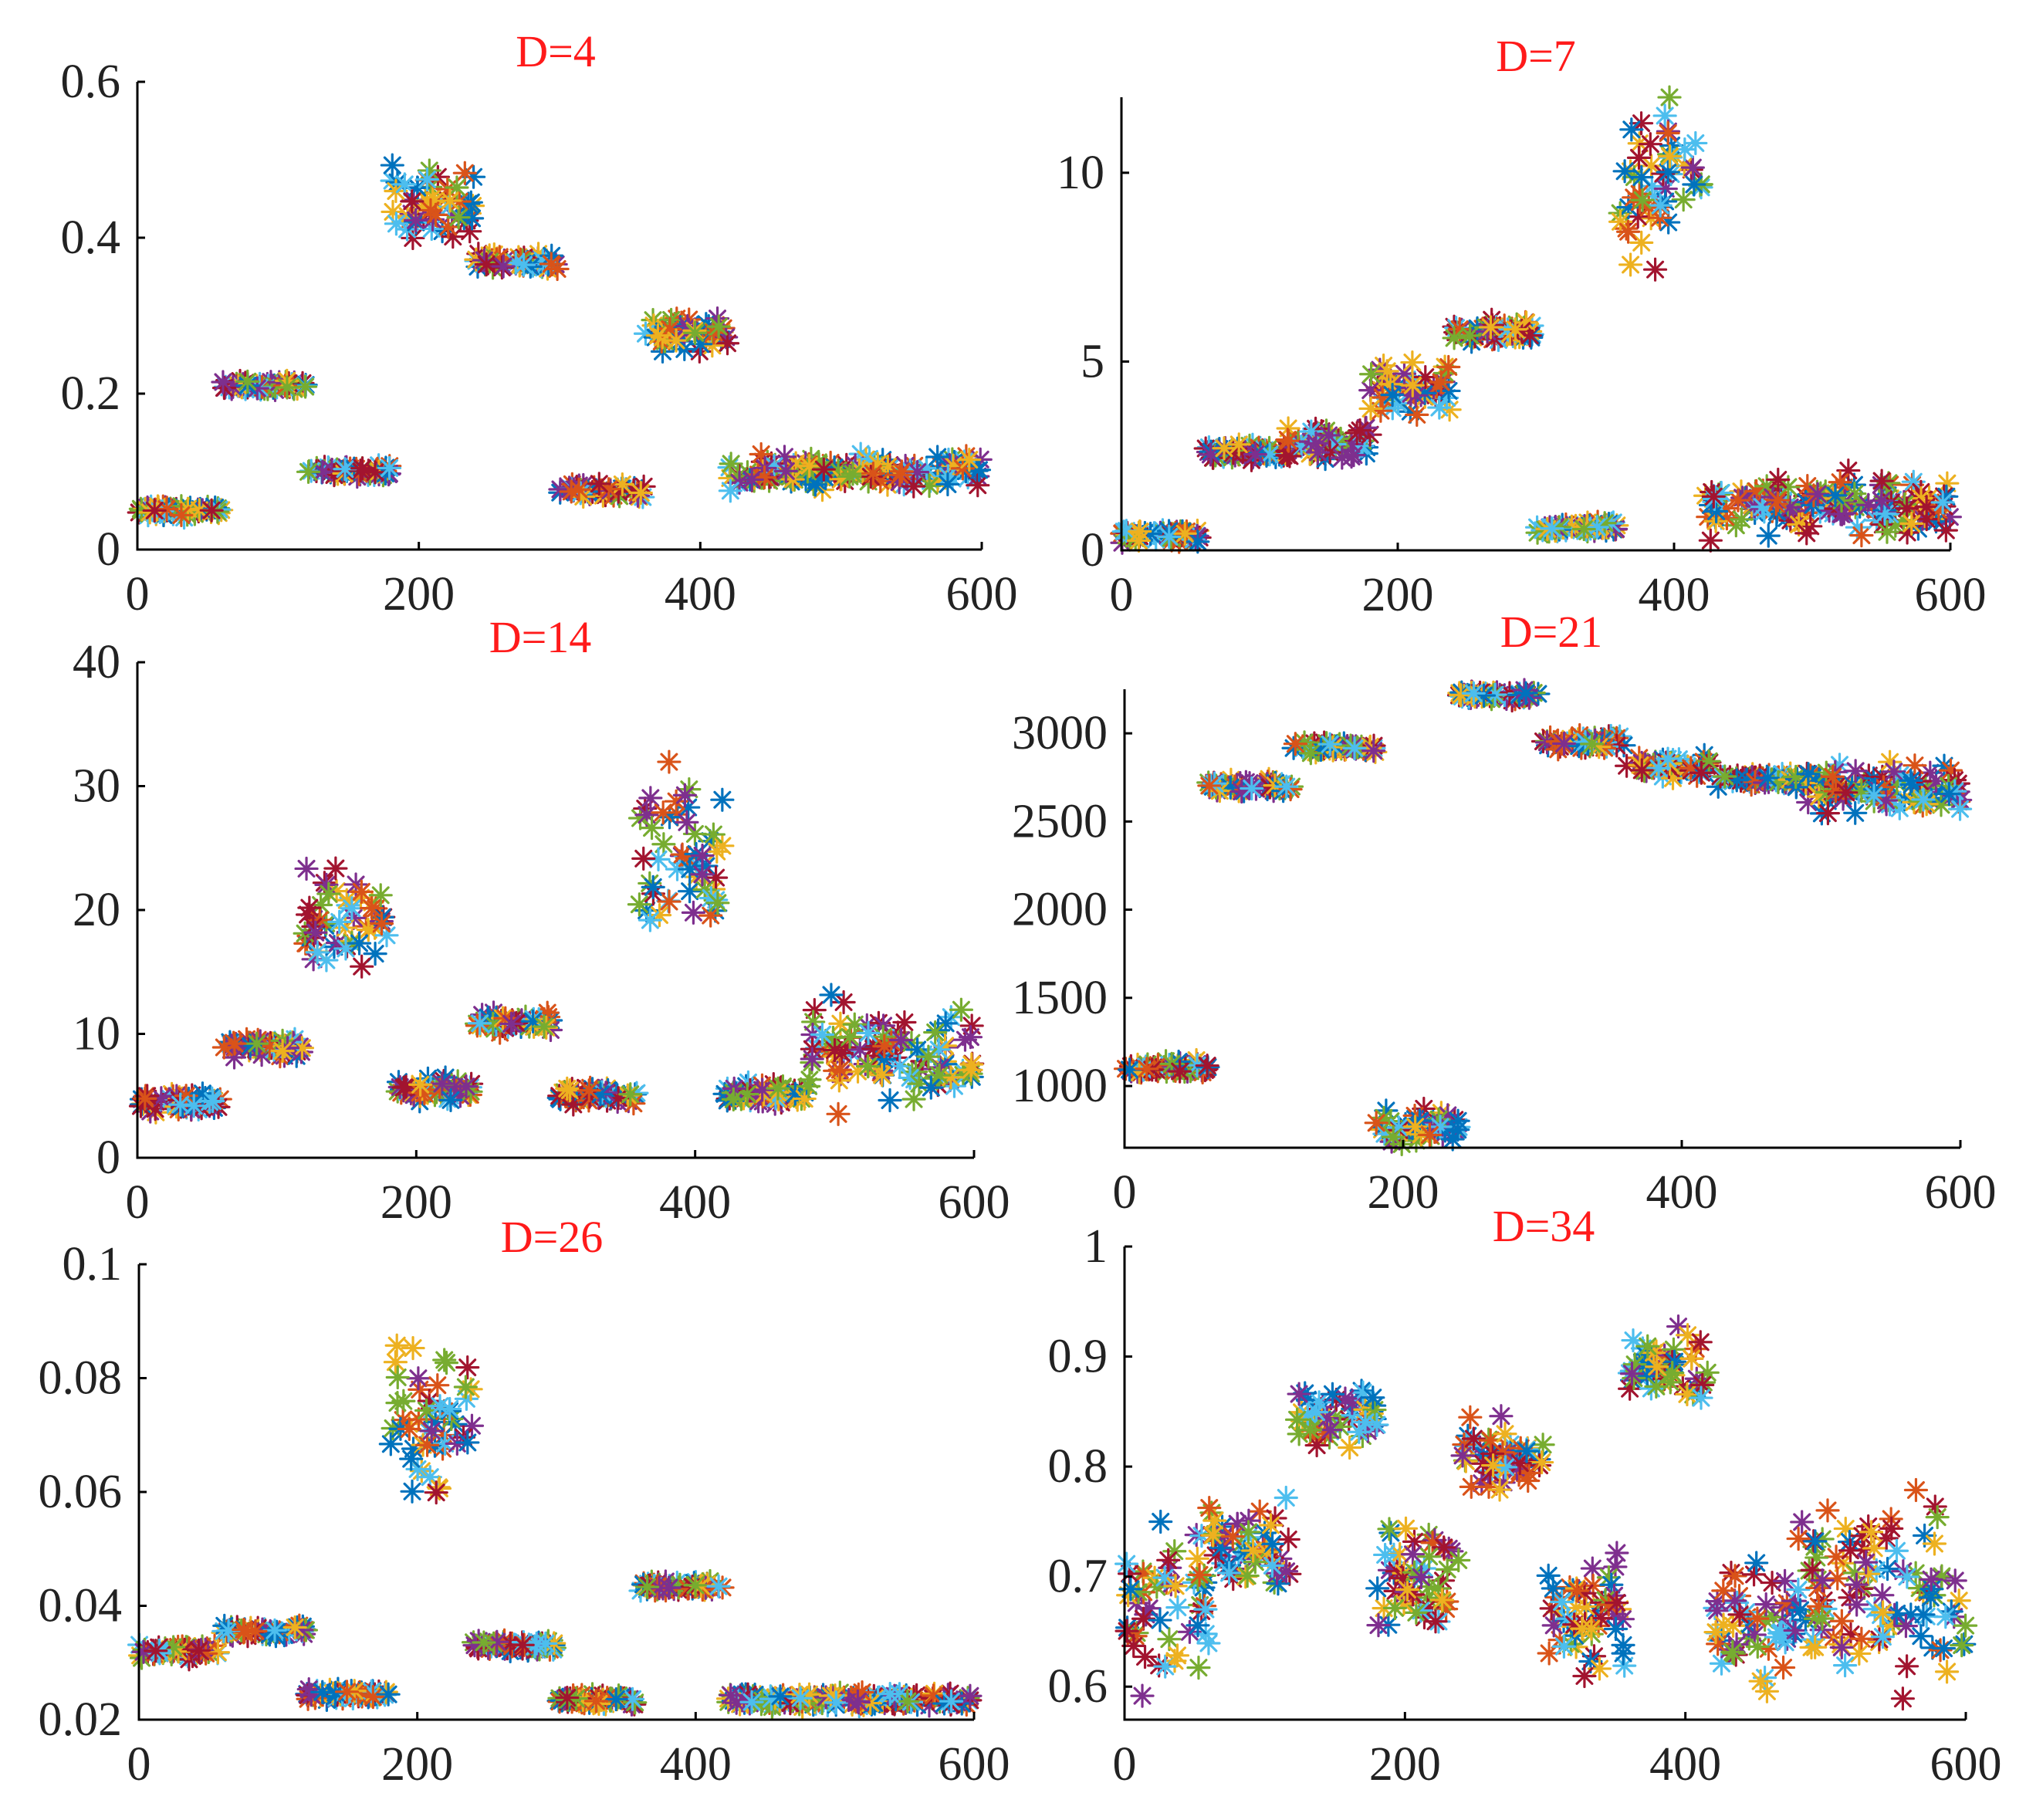 The image size is (2026, 1820). Describe the element at coordinates (1674, 595) in the screenshot. I see `x-tick-label: 400` at that location.